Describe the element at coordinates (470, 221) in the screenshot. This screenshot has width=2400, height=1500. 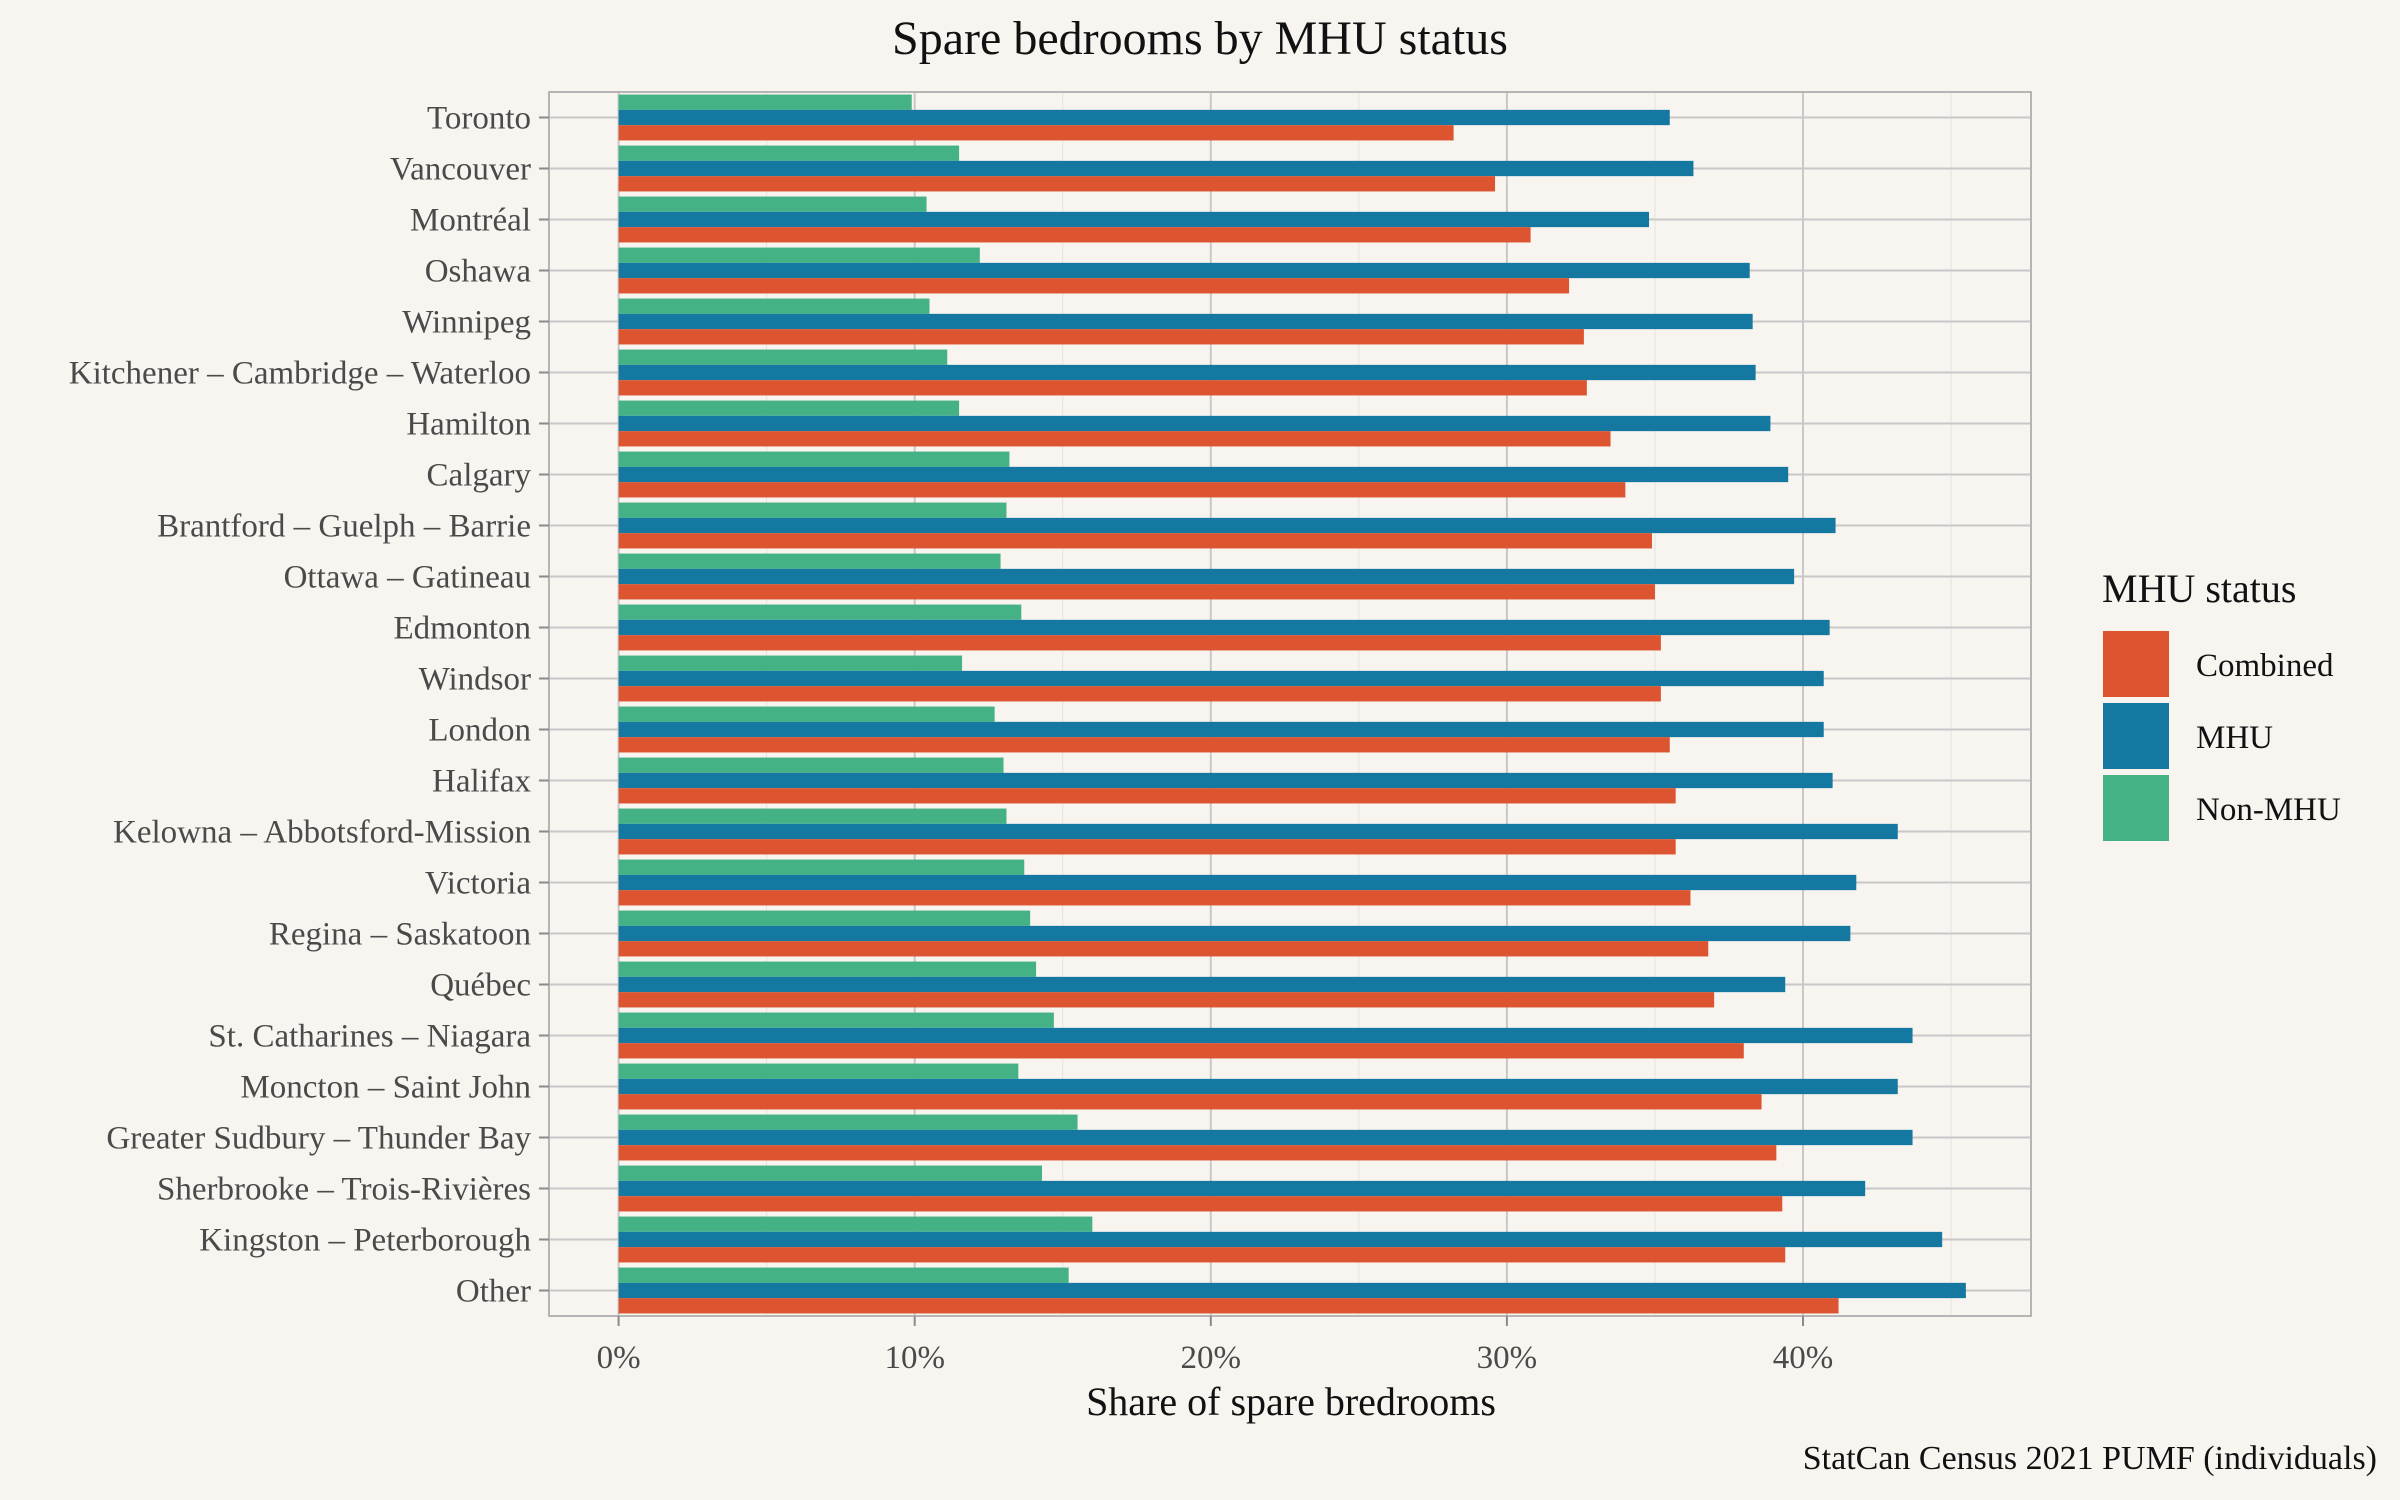
I see `y-tick-label: Montréal` at that location.